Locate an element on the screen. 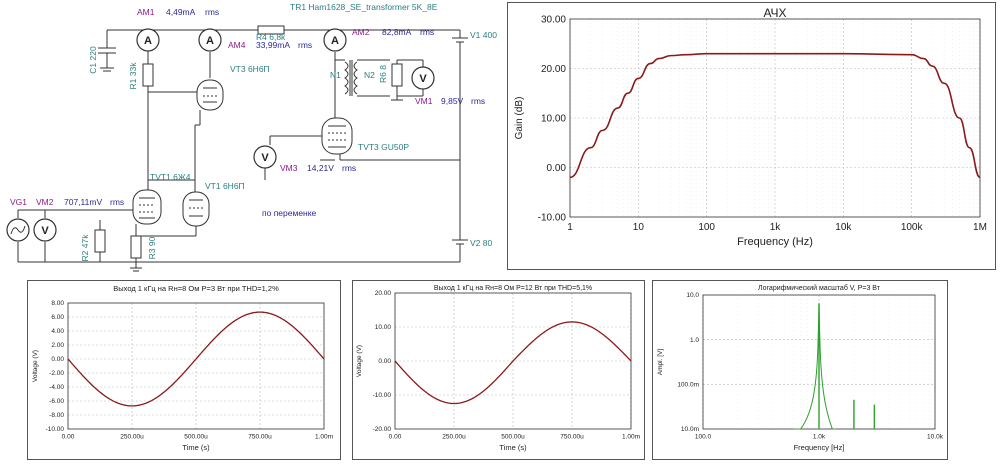 This screenshot has width=1000, height=466. label-r1: R1 33k is located at coordinates (133, 76).